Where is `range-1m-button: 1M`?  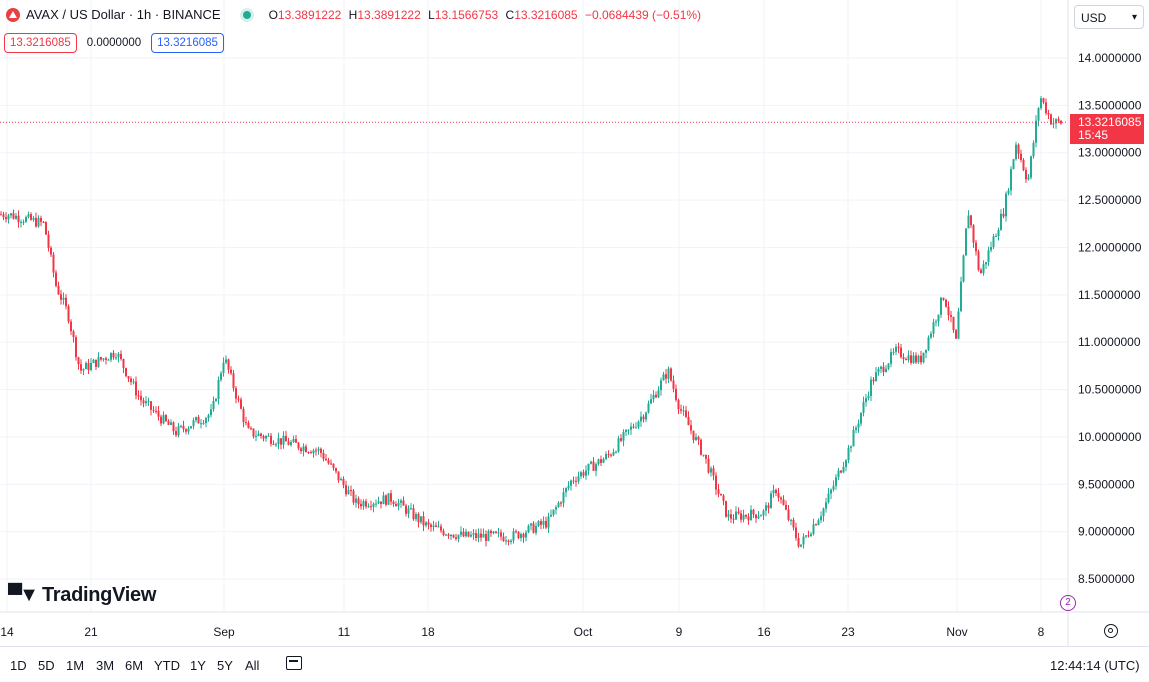
range-1m-button: 1M is located at coordinates (75, 665).